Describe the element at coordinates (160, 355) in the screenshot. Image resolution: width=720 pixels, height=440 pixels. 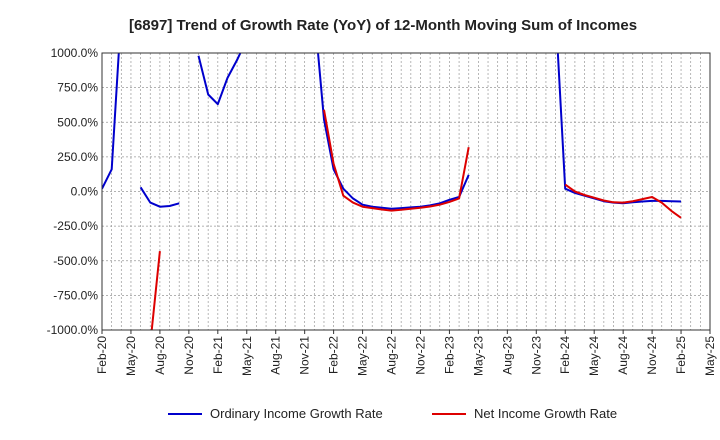
I see `x-tick-label: Aug-20` at that location.